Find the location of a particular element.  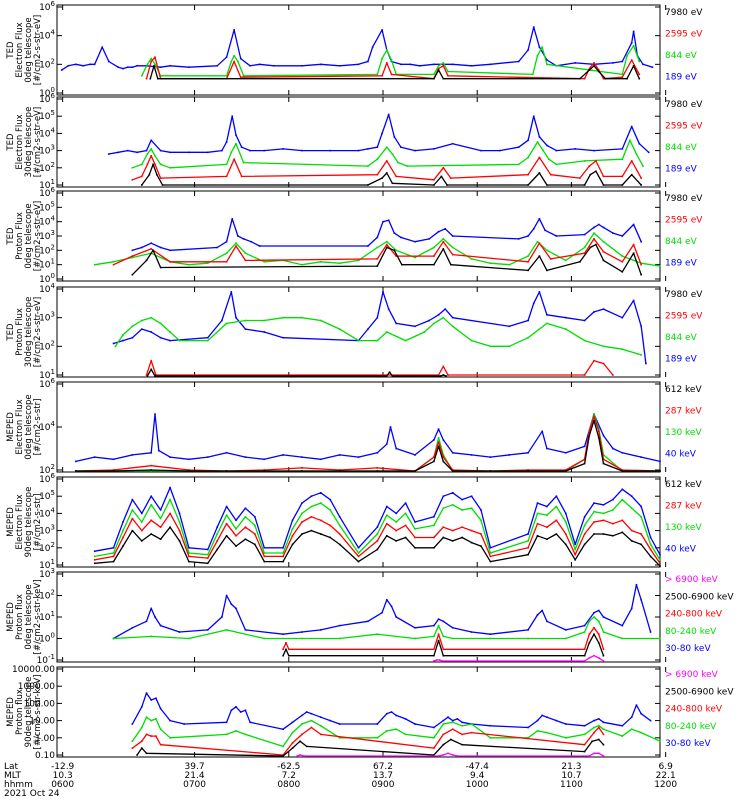

panel-frame is located at coordinates (358, 522).